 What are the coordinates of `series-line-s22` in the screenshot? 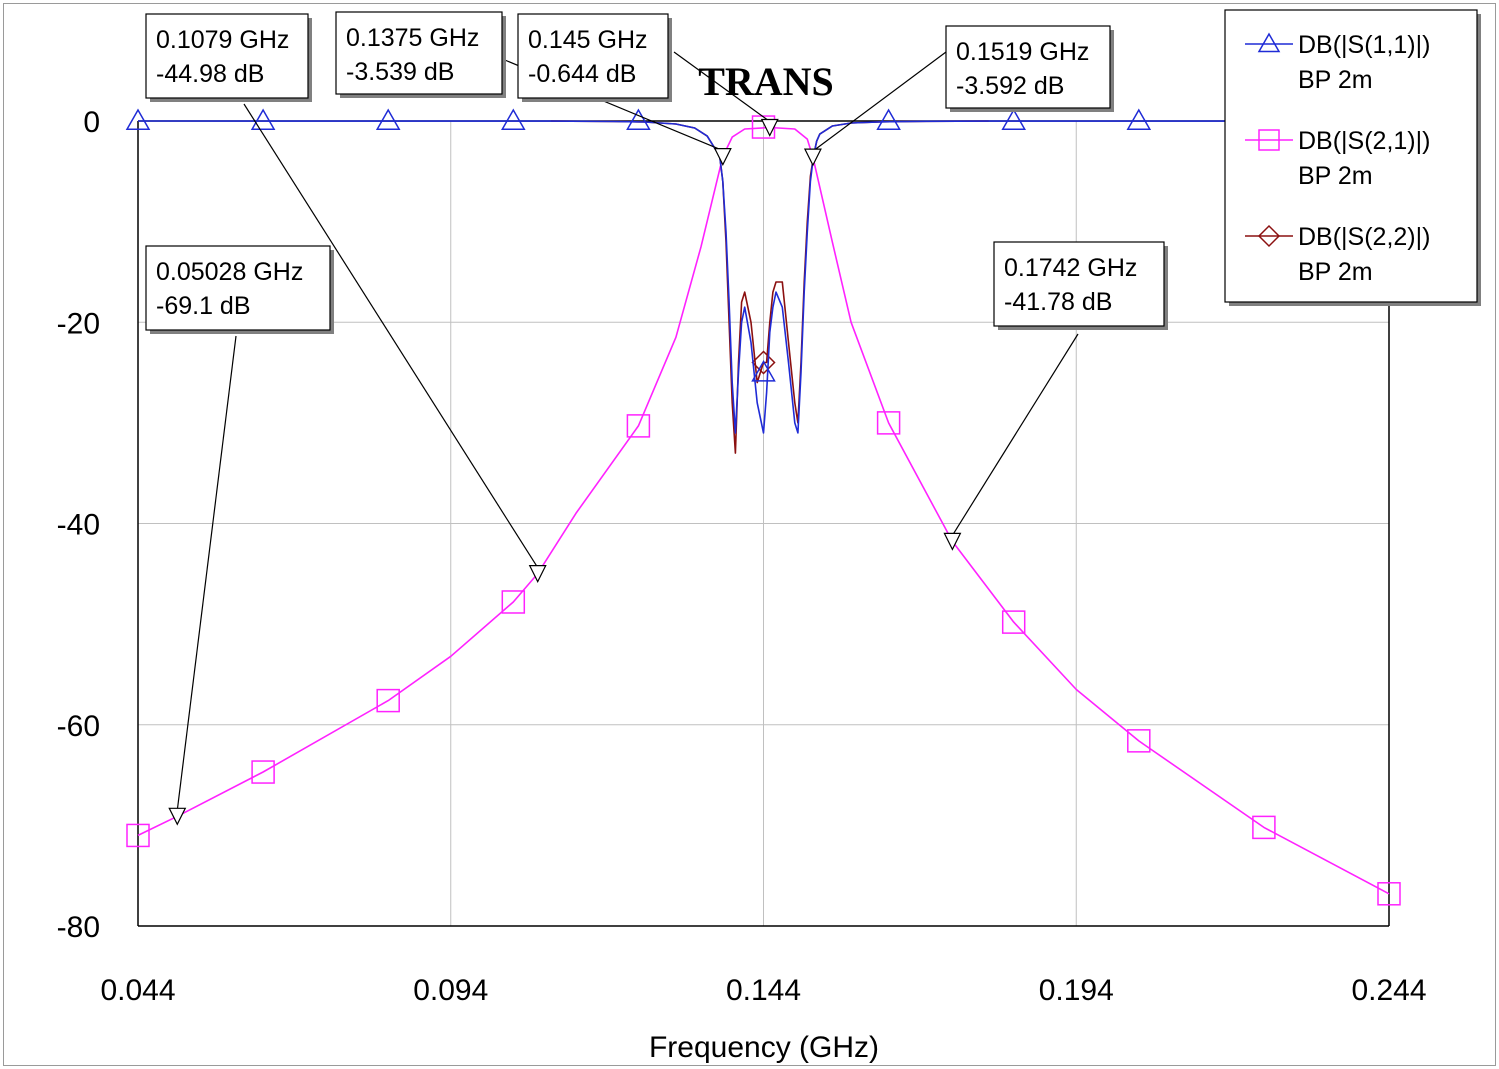 It's located at (769, 287).